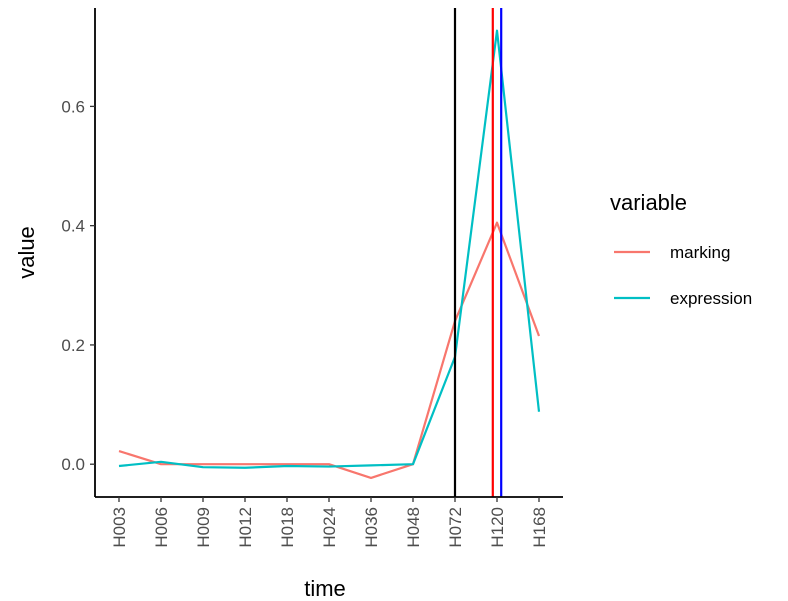 The width and height of the screenshot is (788, 601). I want to click on x-tick-label: H003, so click(119, 527).